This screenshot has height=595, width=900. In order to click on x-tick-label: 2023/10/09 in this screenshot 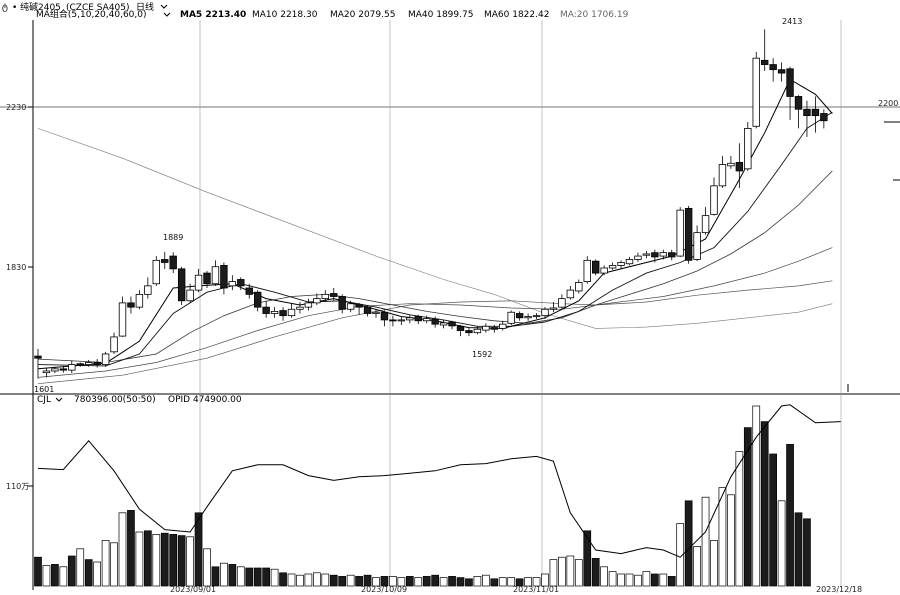, I will do `click(384, 589)`.